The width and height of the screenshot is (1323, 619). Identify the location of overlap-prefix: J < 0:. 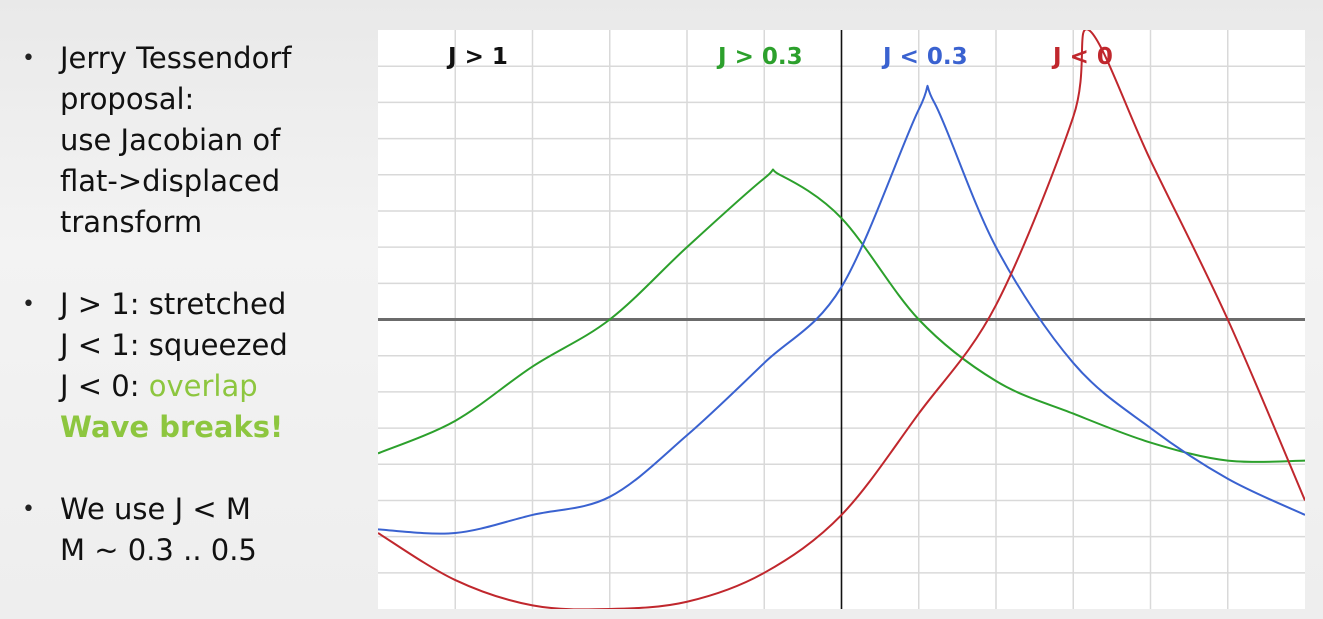
(104, 386).